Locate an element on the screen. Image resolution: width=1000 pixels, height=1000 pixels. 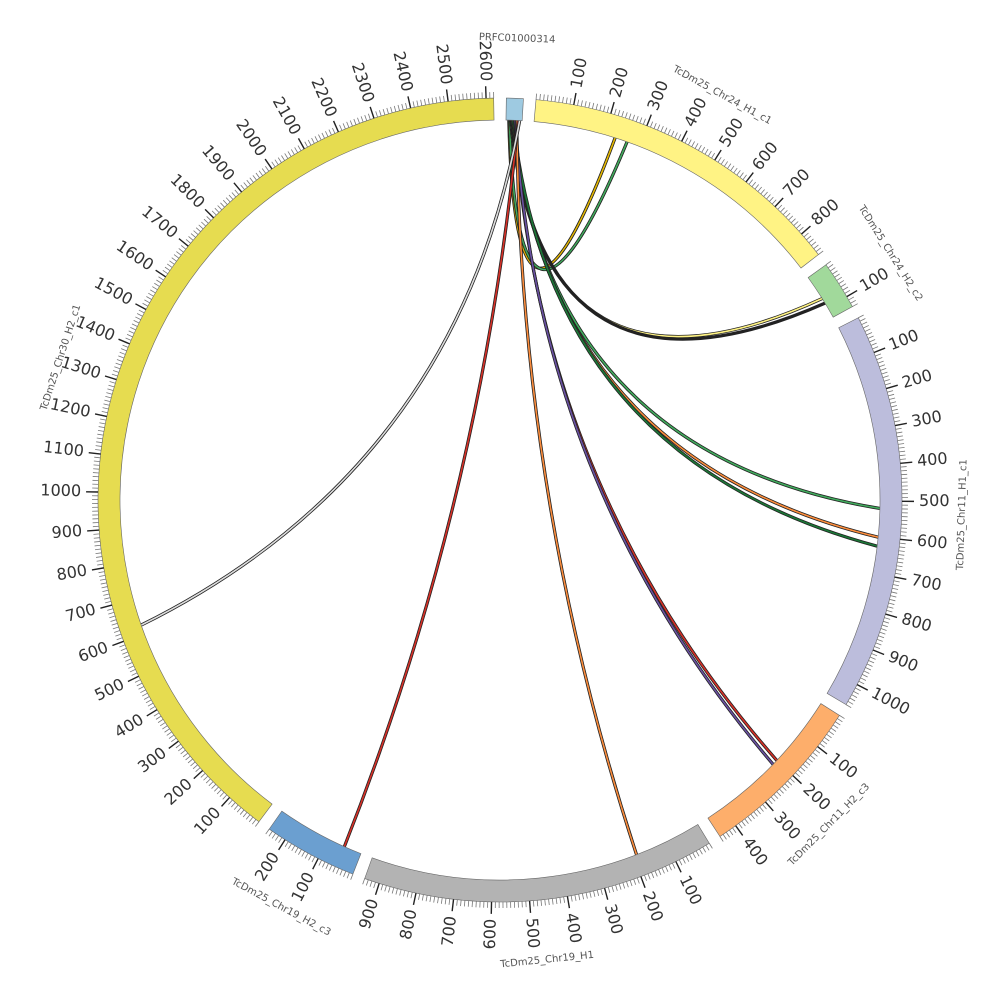
segment is located at coordinates (514, 109).